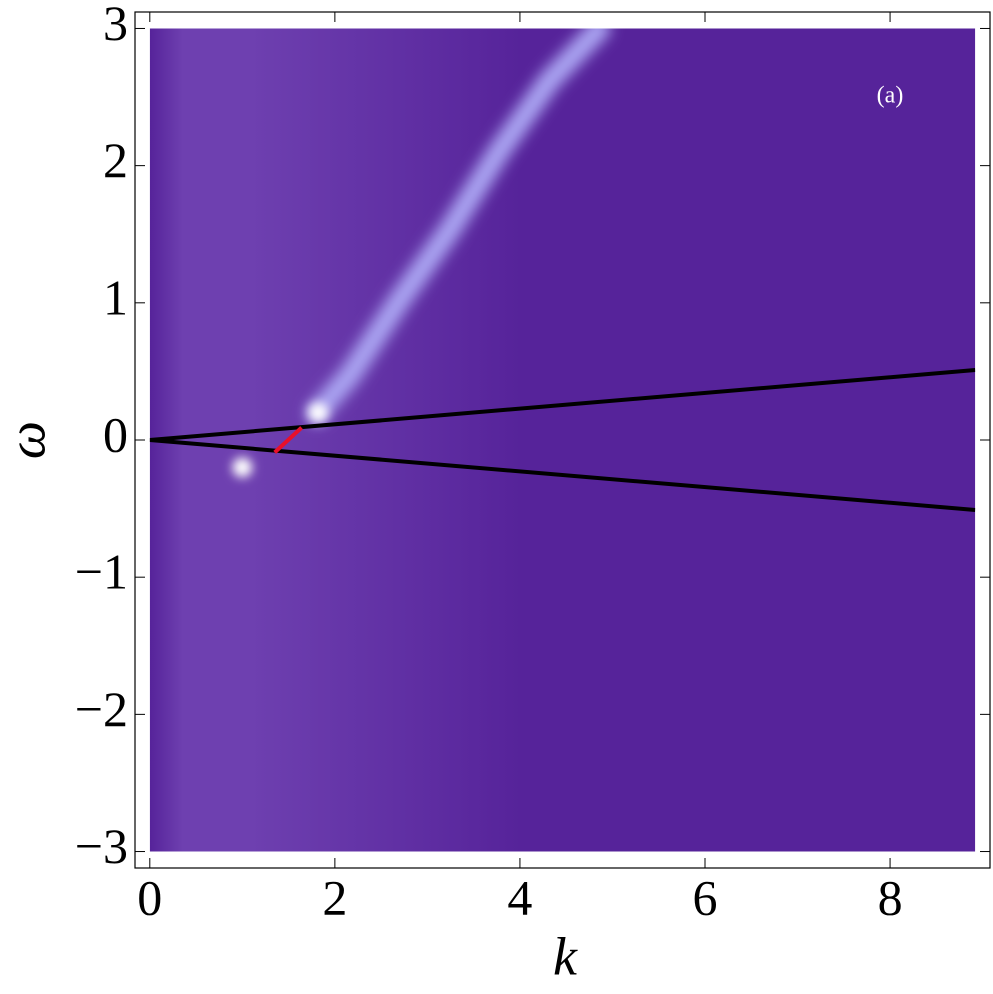 This screenshot has width=993, height=994. Describe the element at coordinates (890, 897) in the screenshot. I see `x-tick-label: 8` at that location.